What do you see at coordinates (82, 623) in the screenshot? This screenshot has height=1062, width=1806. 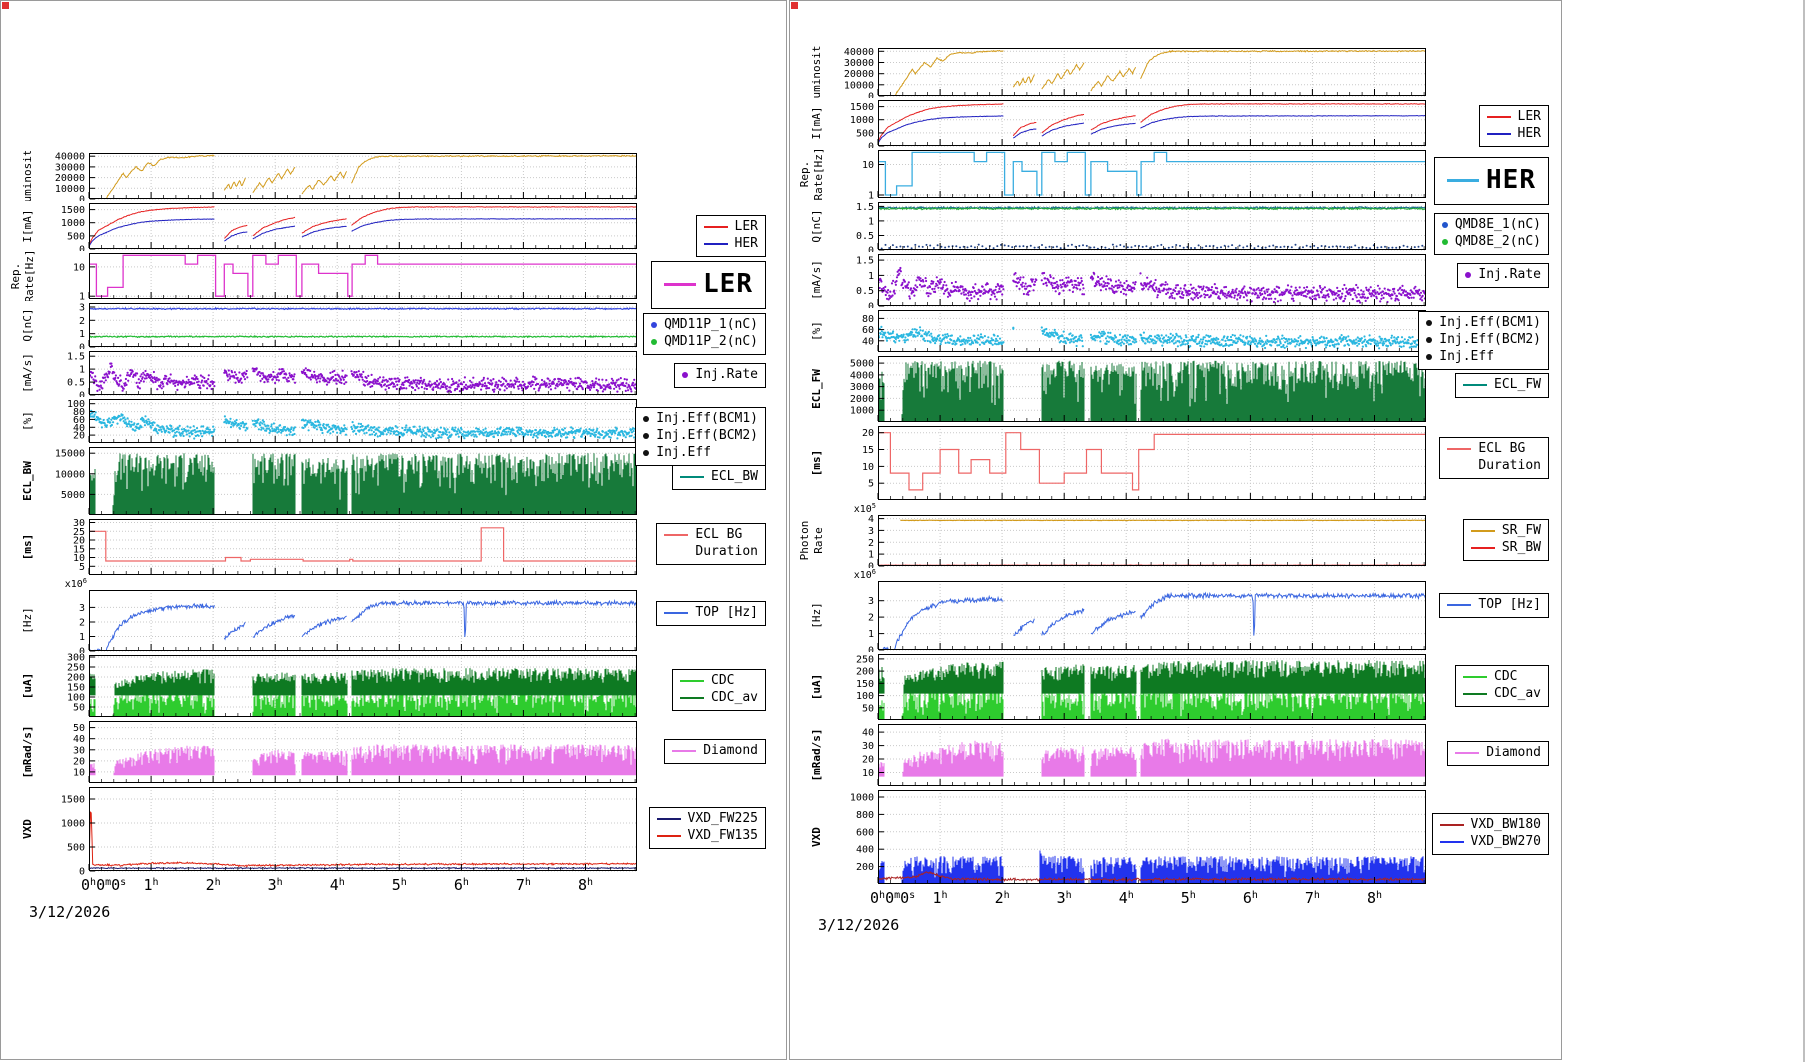 I see `svg-text: 2` at bounding box center [82, 623].